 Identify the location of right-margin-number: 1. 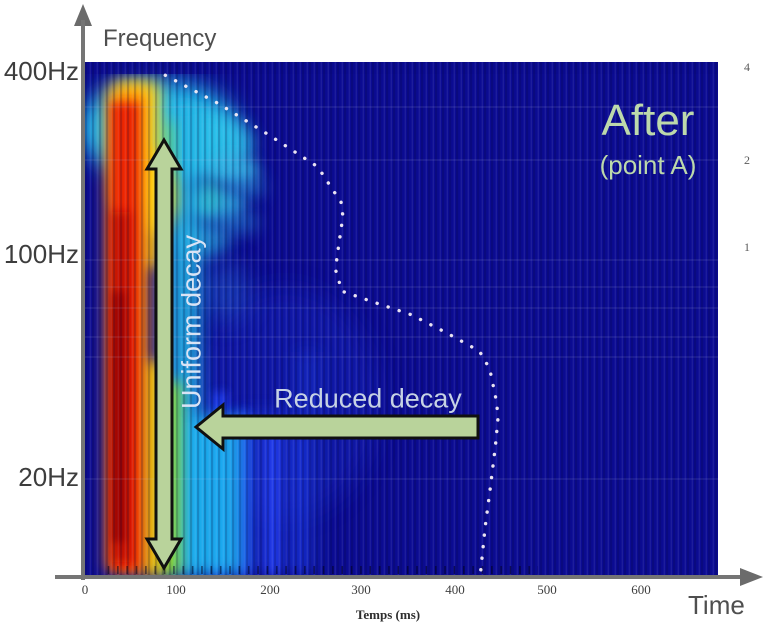
(747, 247).